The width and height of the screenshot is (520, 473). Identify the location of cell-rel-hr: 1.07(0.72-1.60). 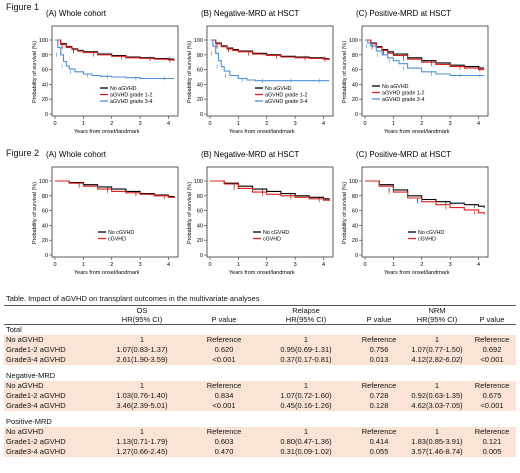
(306, 396).